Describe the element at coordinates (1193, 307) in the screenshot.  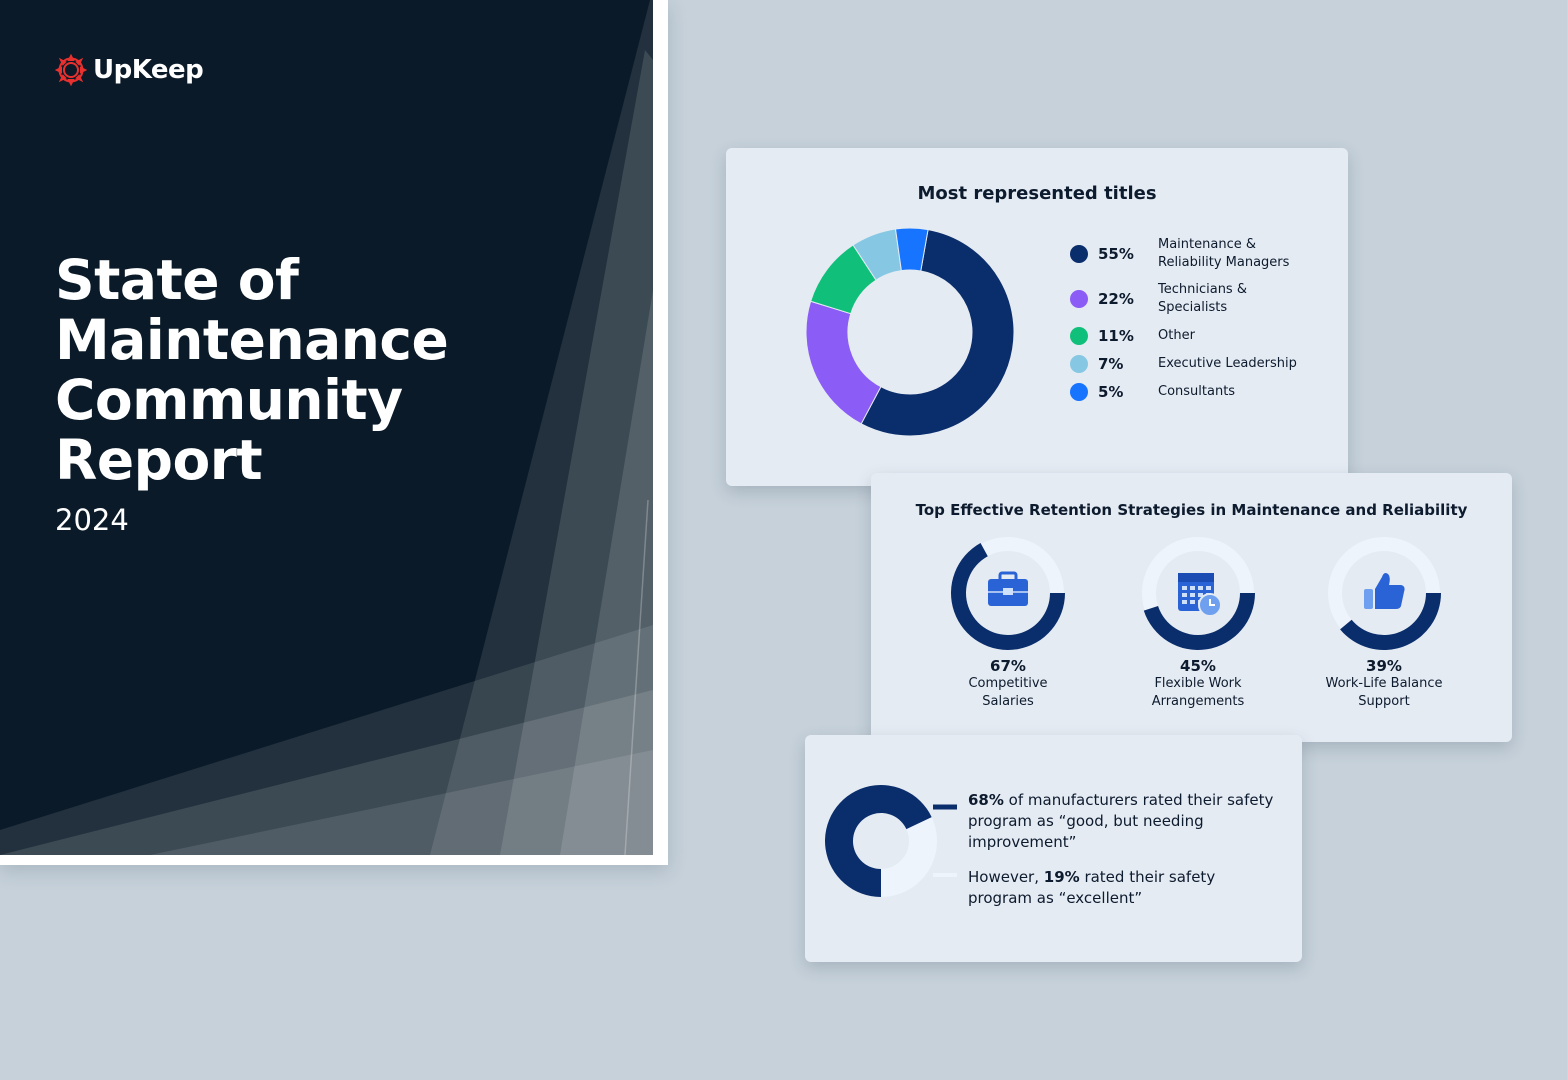
I see `legend-label-line: Specialists` at that location.